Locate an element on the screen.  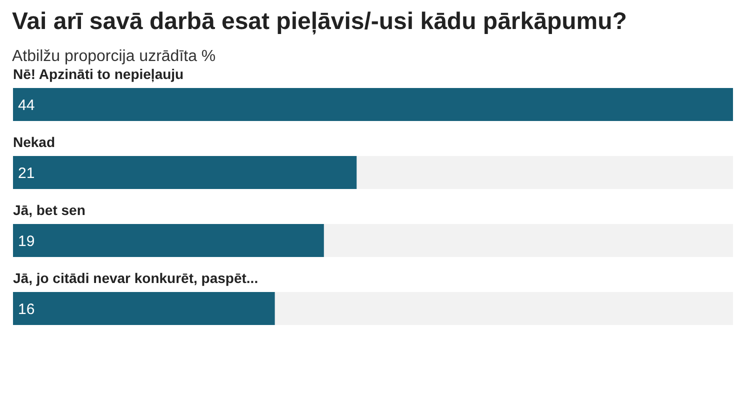
y-tick-label: Jā, bet sen is located at coordinates (49, 210).